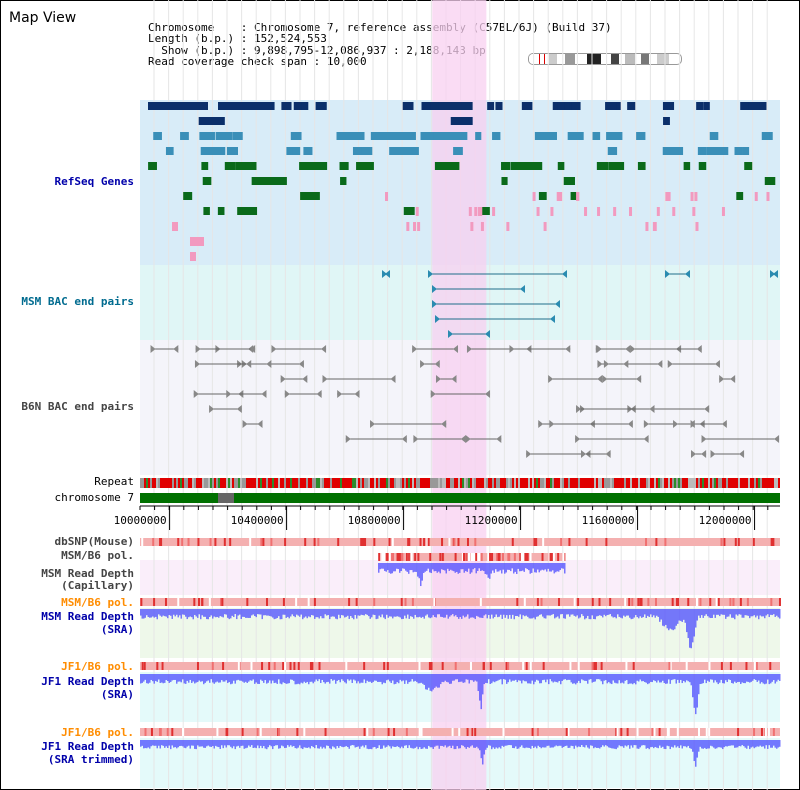 This screenshot has width=800, height=790. I want to click on track-label-refseq: RefSeq Genes, so click(94, 181).